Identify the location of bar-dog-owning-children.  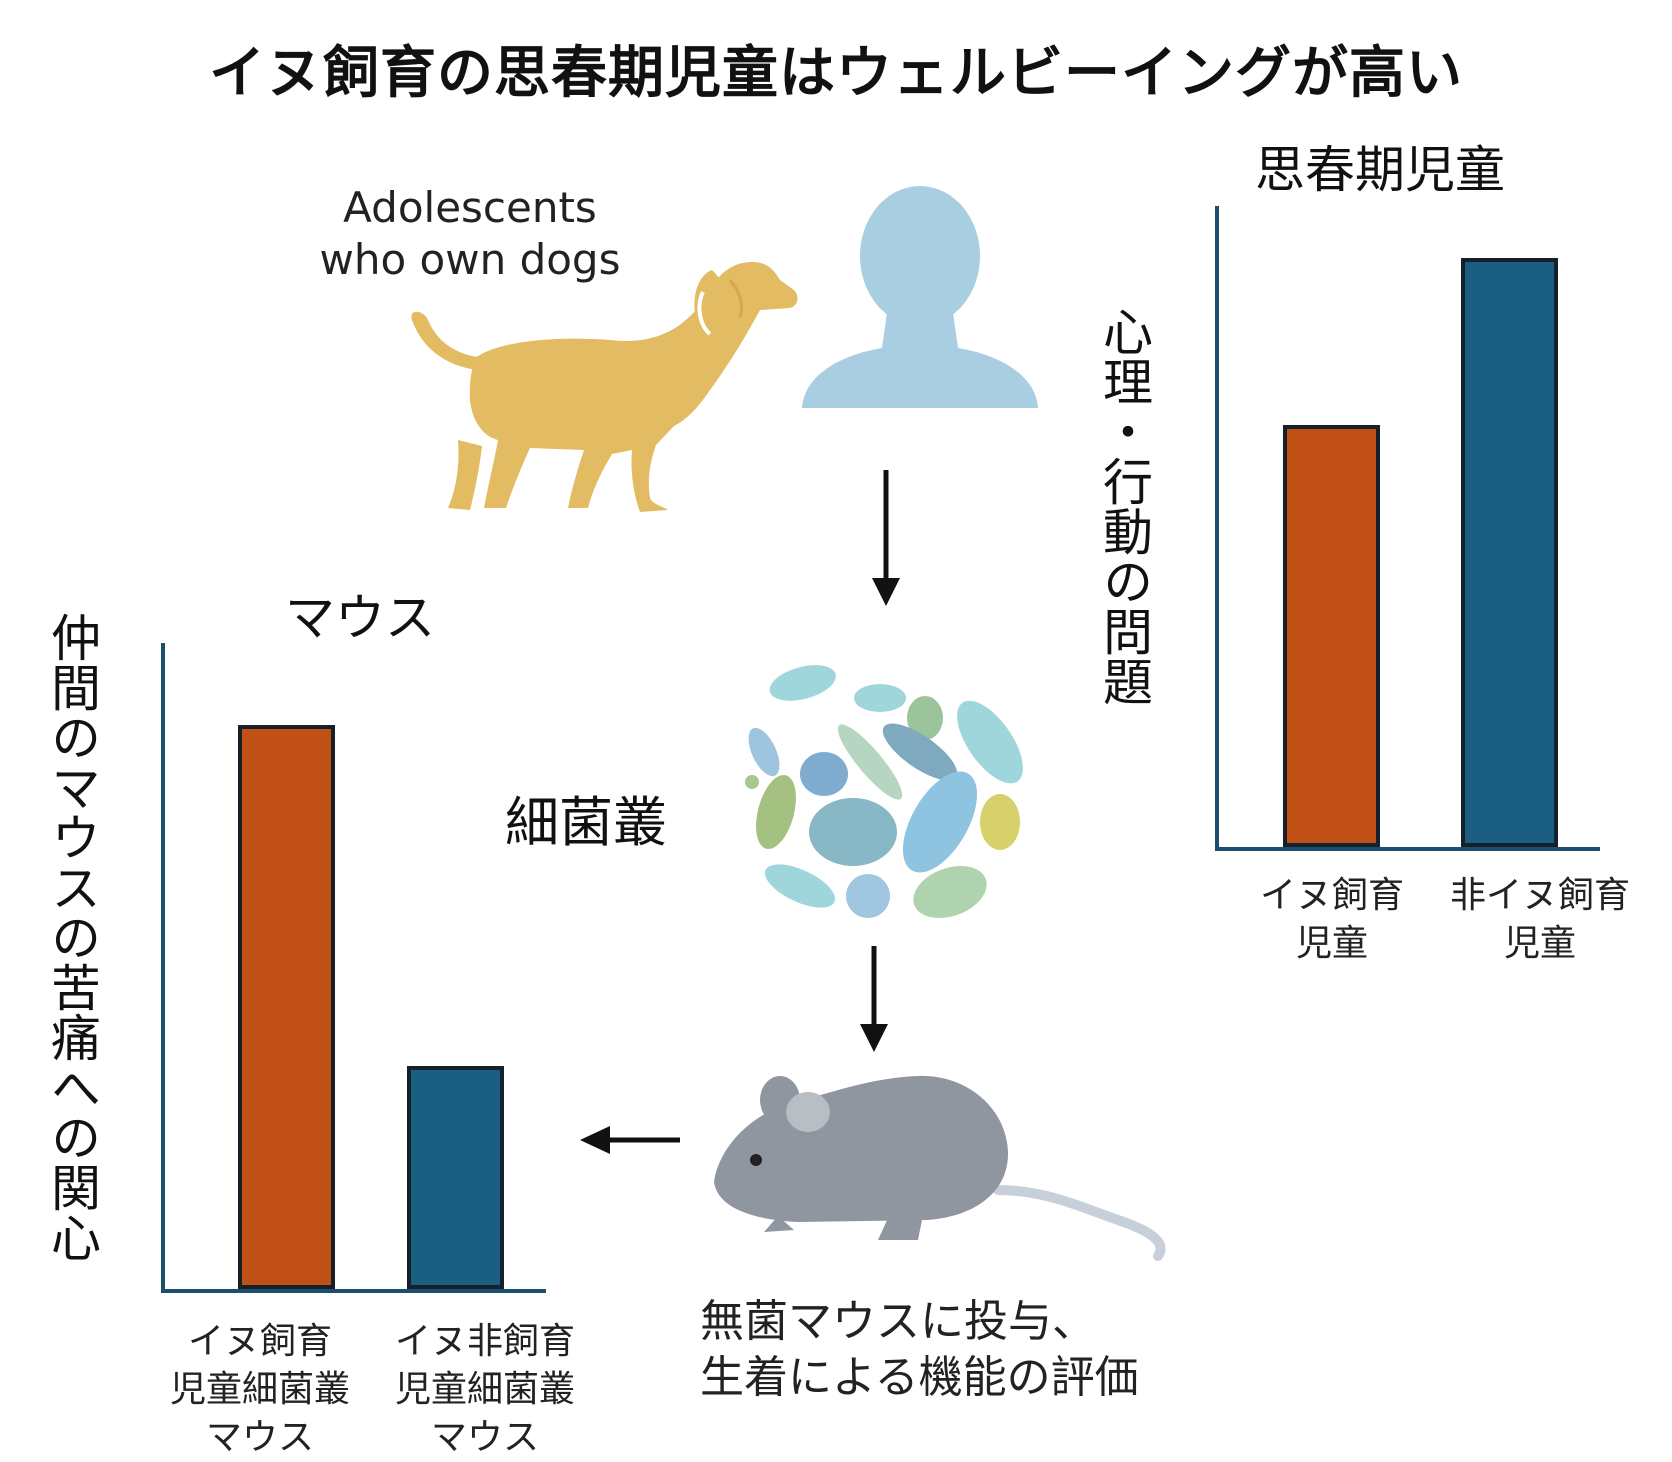
(1331, 636).